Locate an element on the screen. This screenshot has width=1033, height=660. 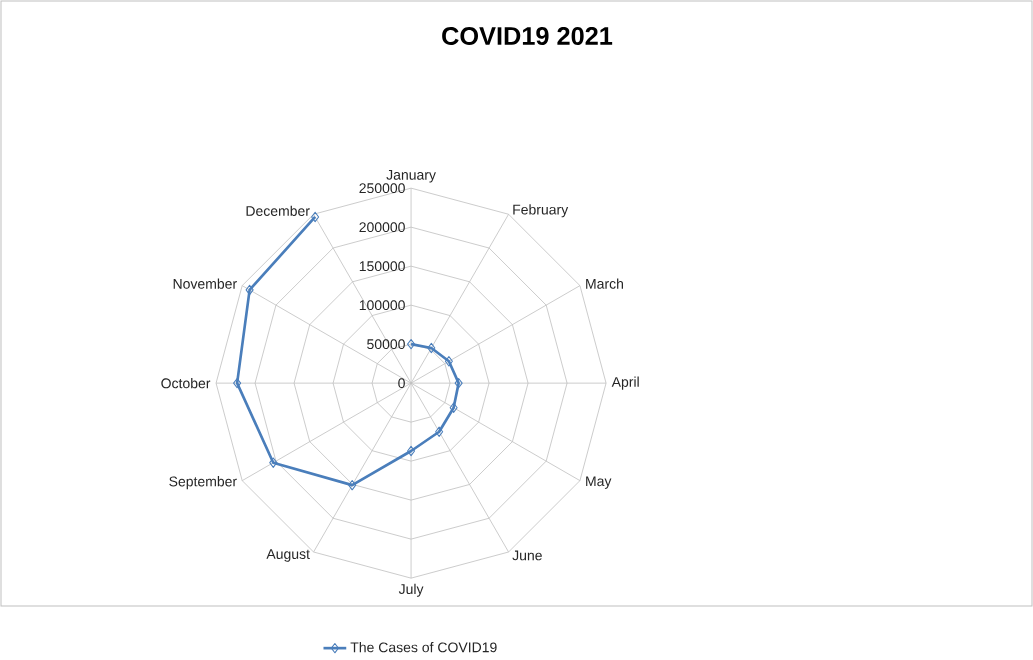
y-tick-label: 250000 is located at coordinates (382, 188).